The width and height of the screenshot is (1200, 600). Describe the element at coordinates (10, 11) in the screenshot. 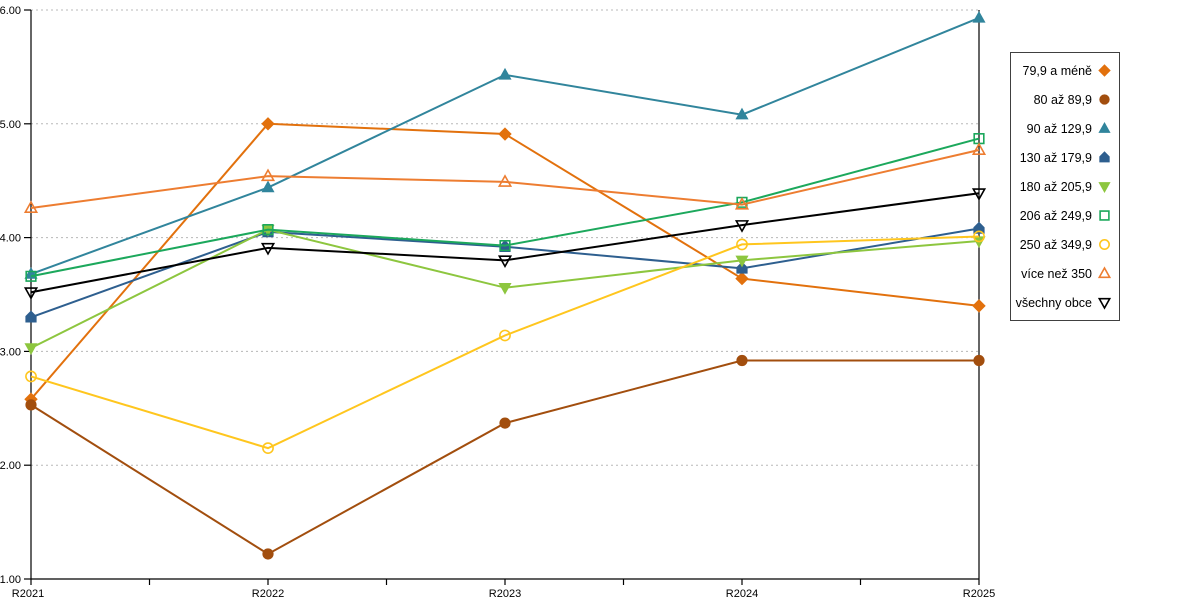

I see `y-axis-label: 6.00` at that location.